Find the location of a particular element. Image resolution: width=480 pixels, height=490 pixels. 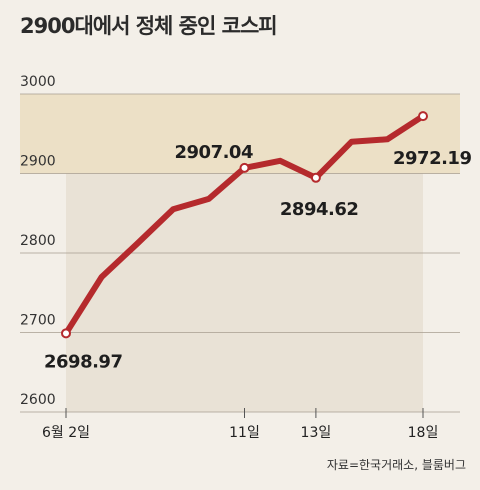

data-label: 2907.04 is located at coordinates (214, 152).